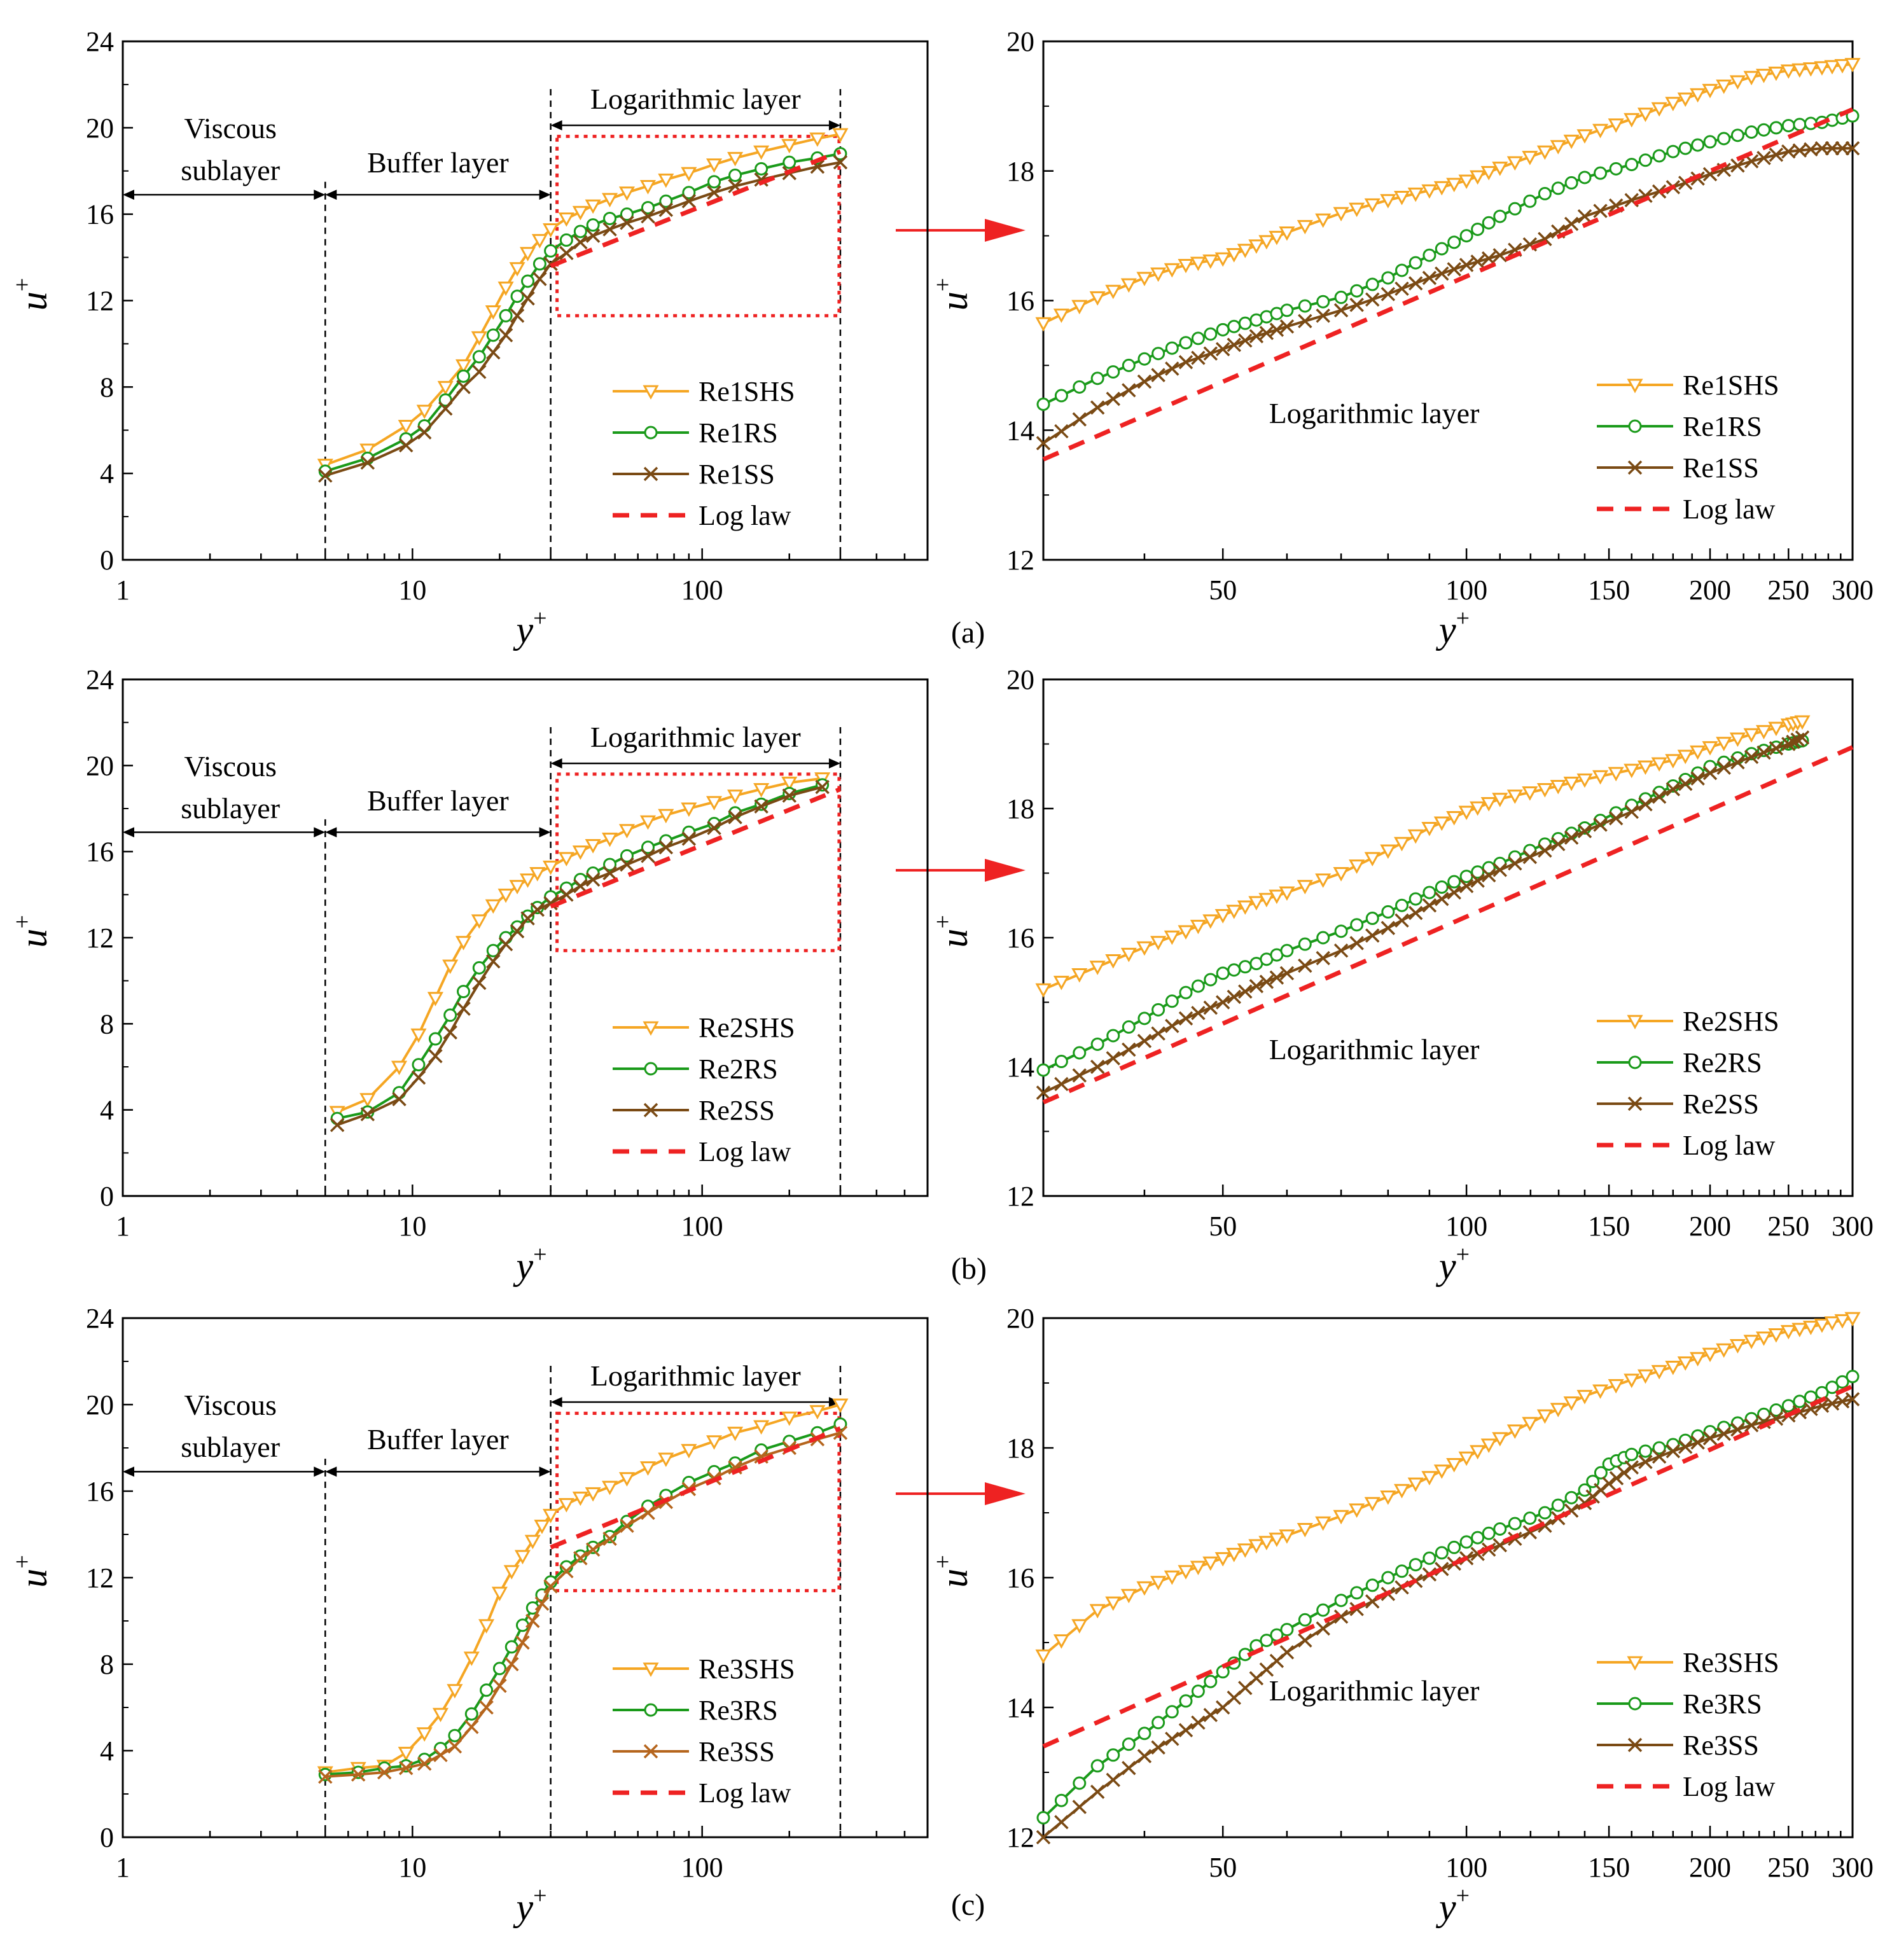  Describe the element at coordinates (1723, 426) in the screenshot. I see `legend-label: Re1RS` at that location.